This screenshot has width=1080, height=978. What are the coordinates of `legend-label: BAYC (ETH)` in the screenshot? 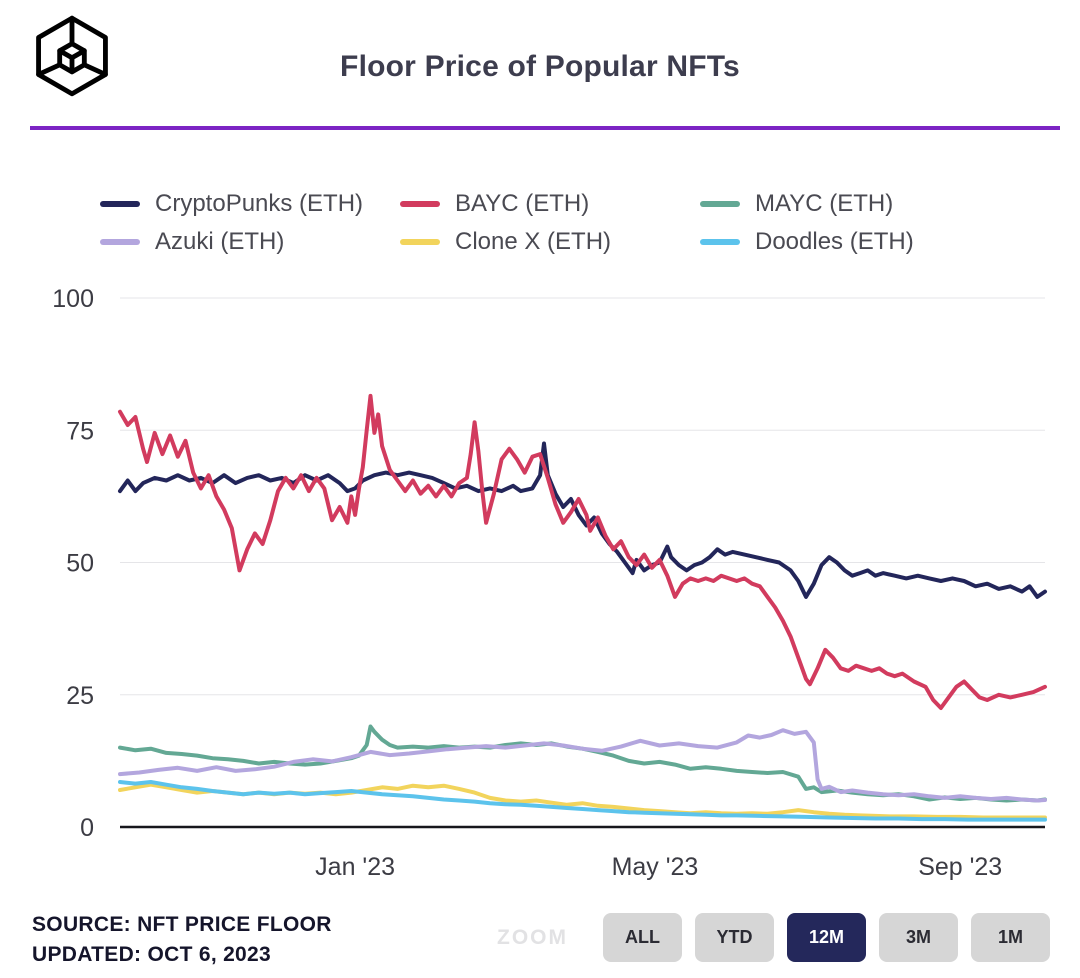 It's located at (522, 203).